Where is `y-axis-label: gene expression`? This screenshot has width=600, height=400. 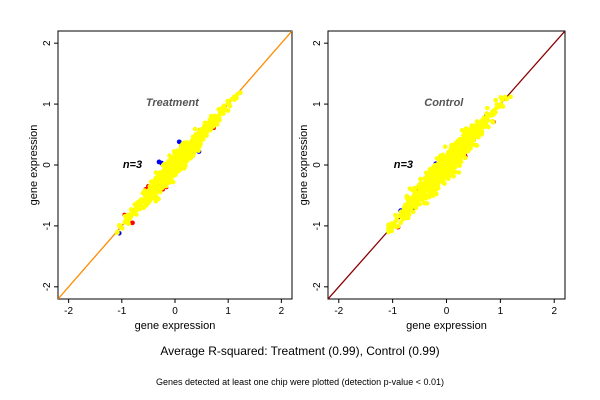 y-axis-label: gene expression is located at coordinates (304, 165).